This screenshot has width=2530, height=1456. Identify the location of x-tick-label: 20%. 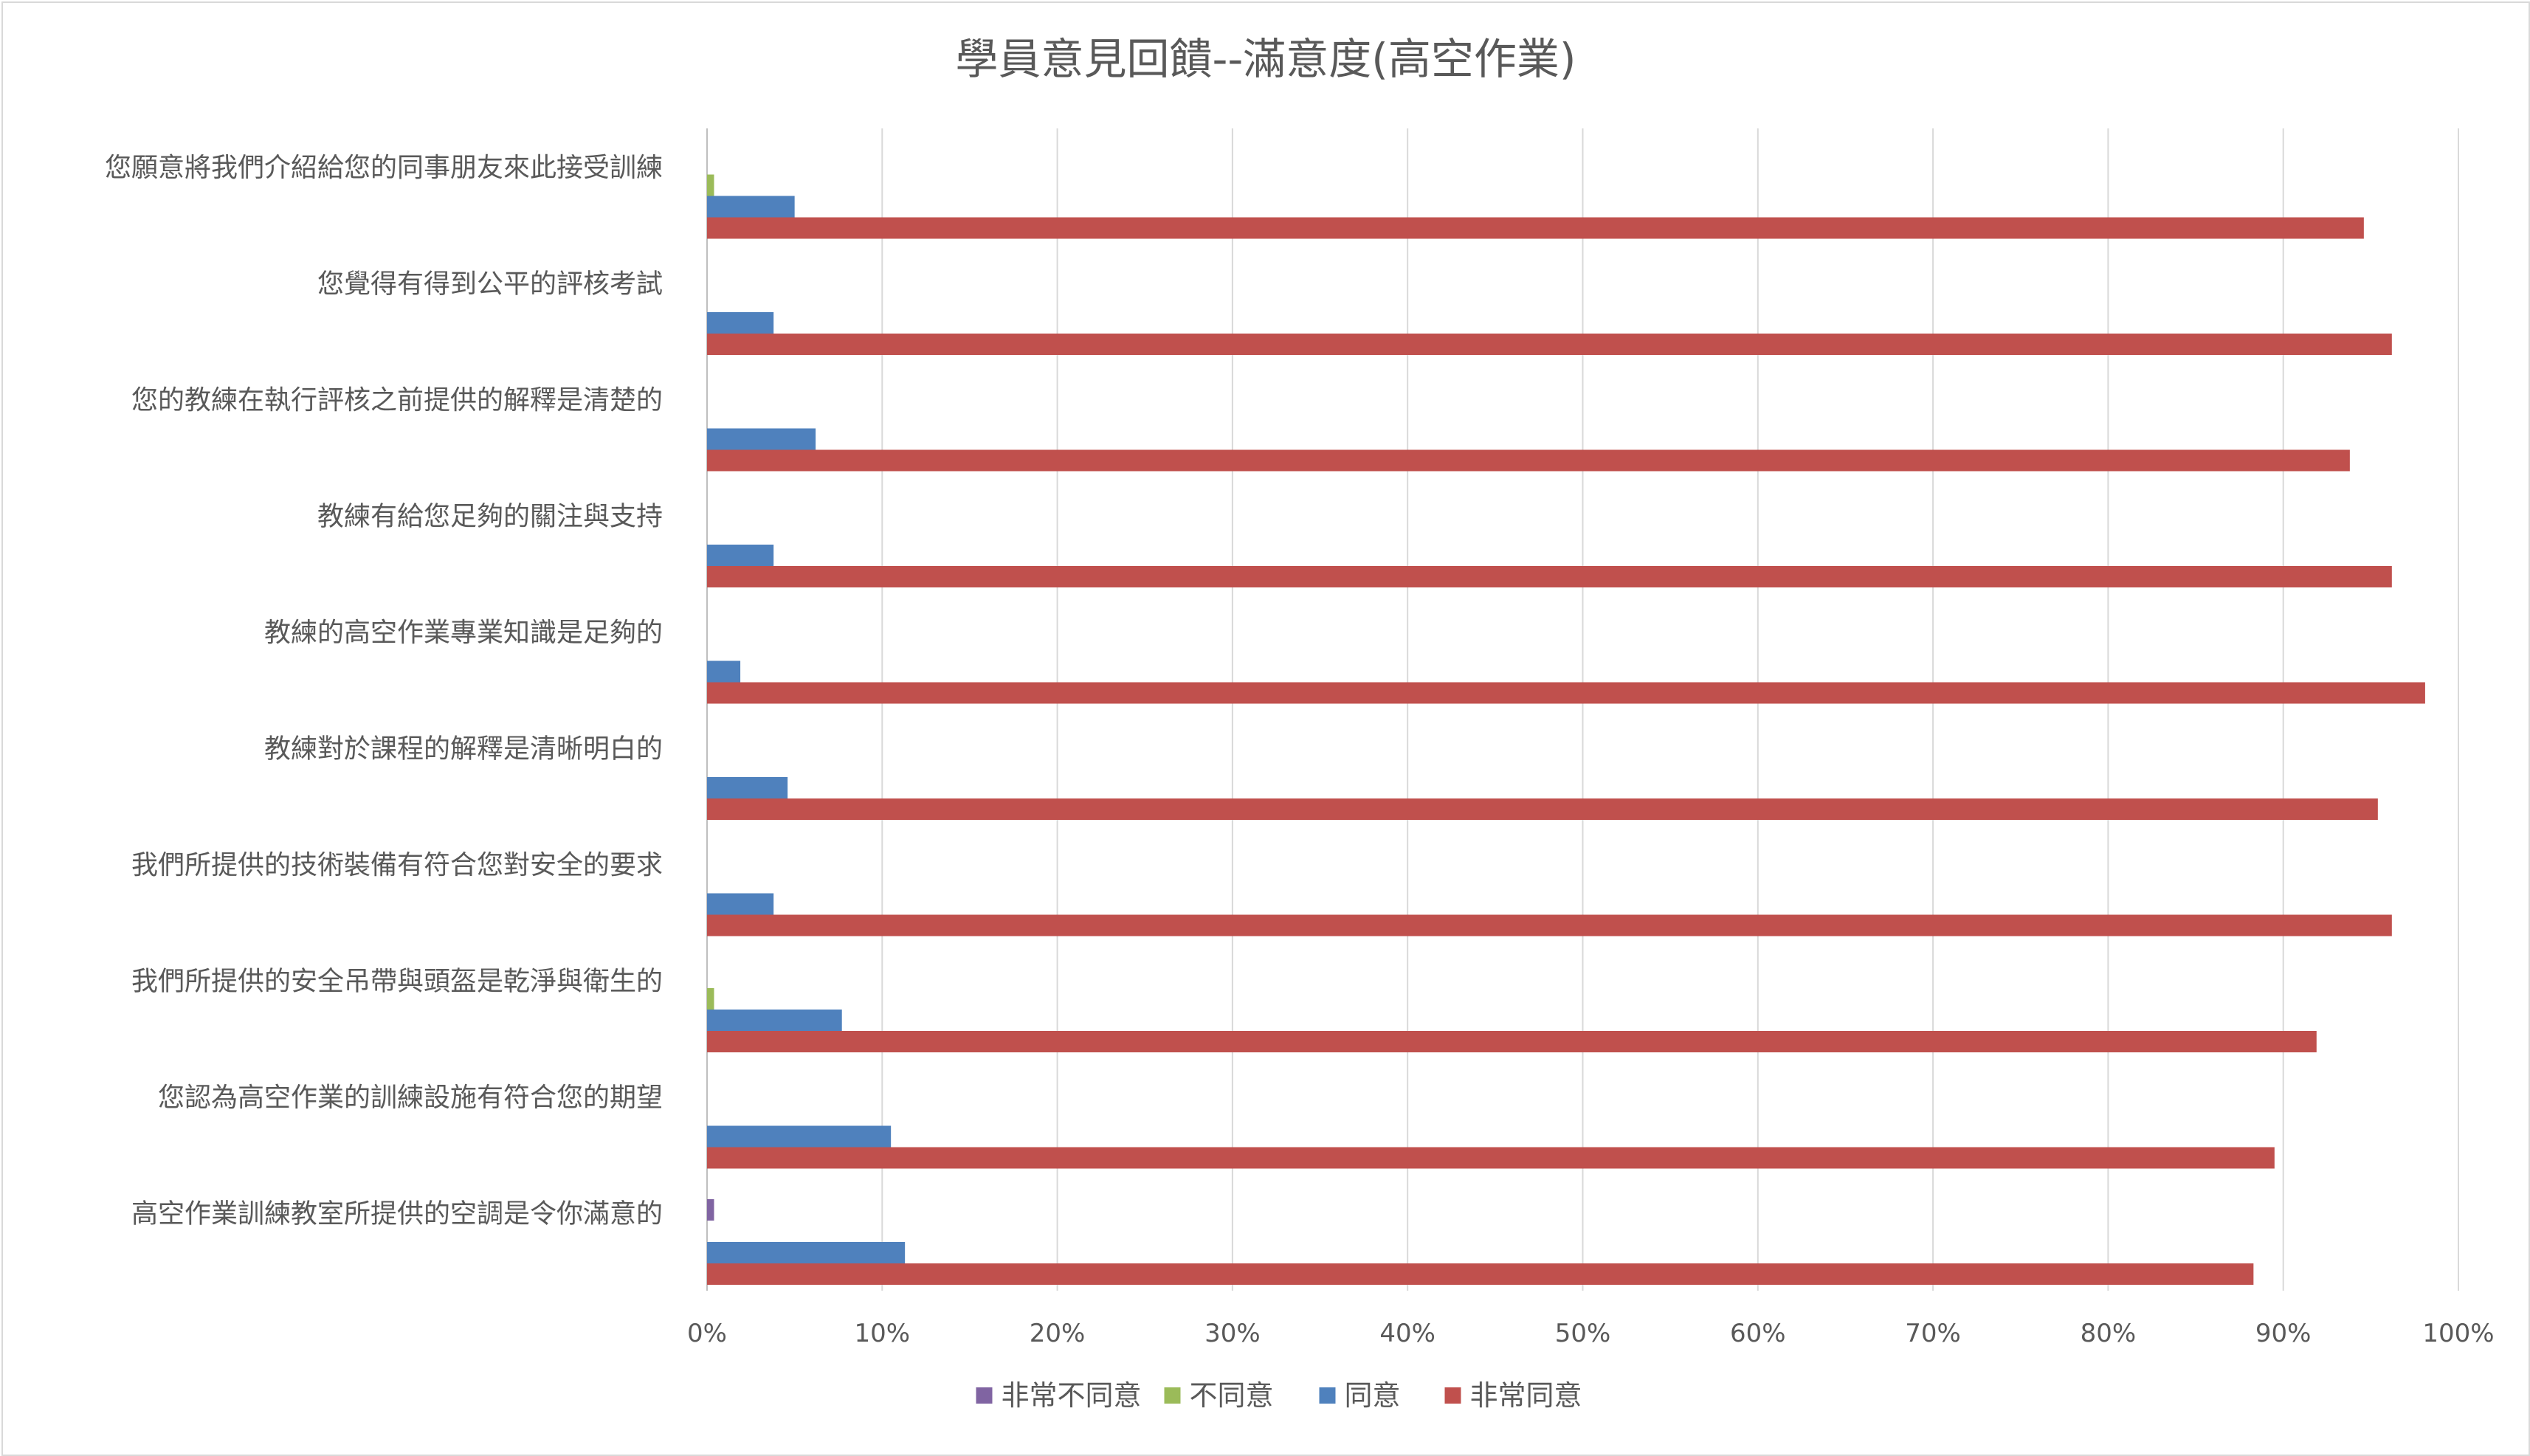
(1058, 1333).